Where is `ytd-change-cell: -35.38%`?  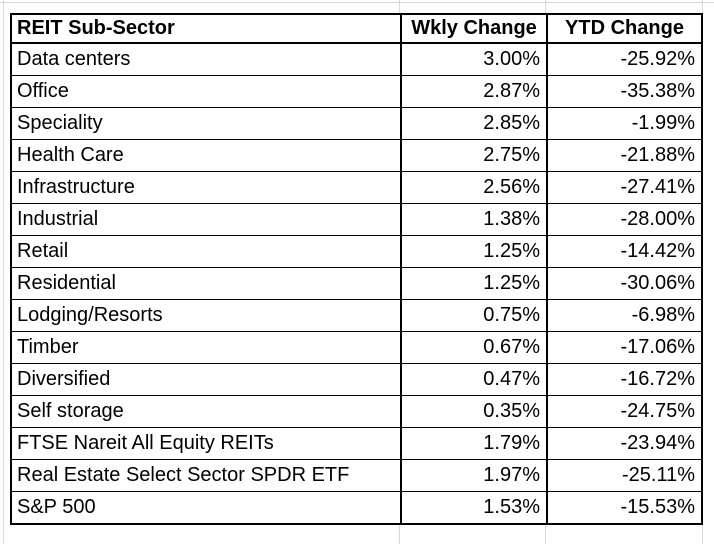 ytd-change-cell: -35.38% is located at coordinates (624, 91).